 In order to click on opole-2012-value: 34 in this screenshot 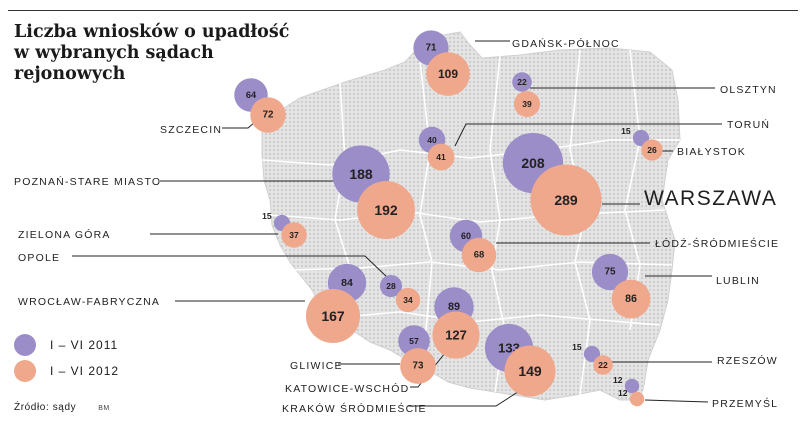, I will do `click(408, 300)`.